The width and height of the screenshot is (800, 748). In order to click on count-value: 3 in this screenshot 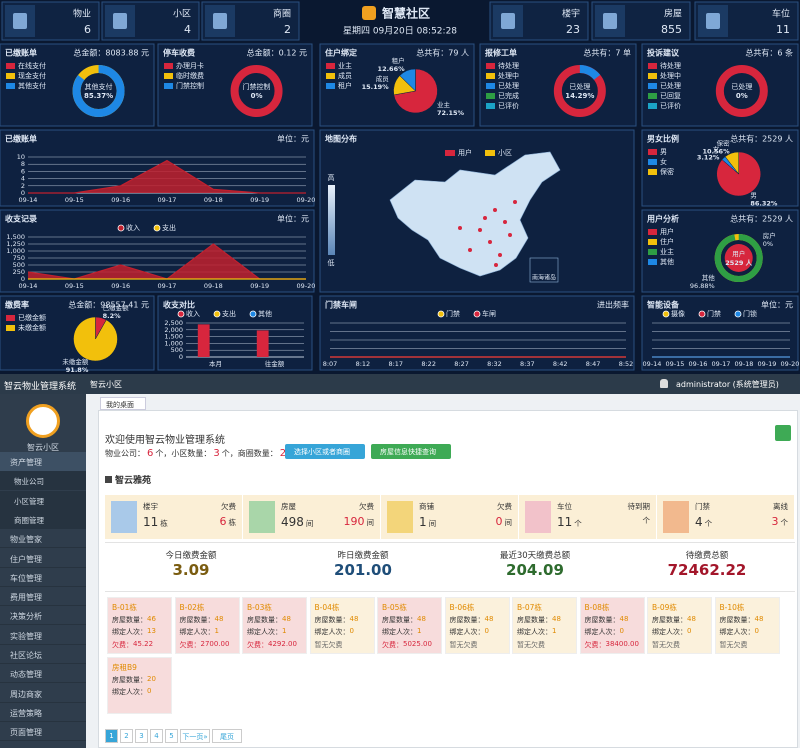, I will do `click(216, 453)`.